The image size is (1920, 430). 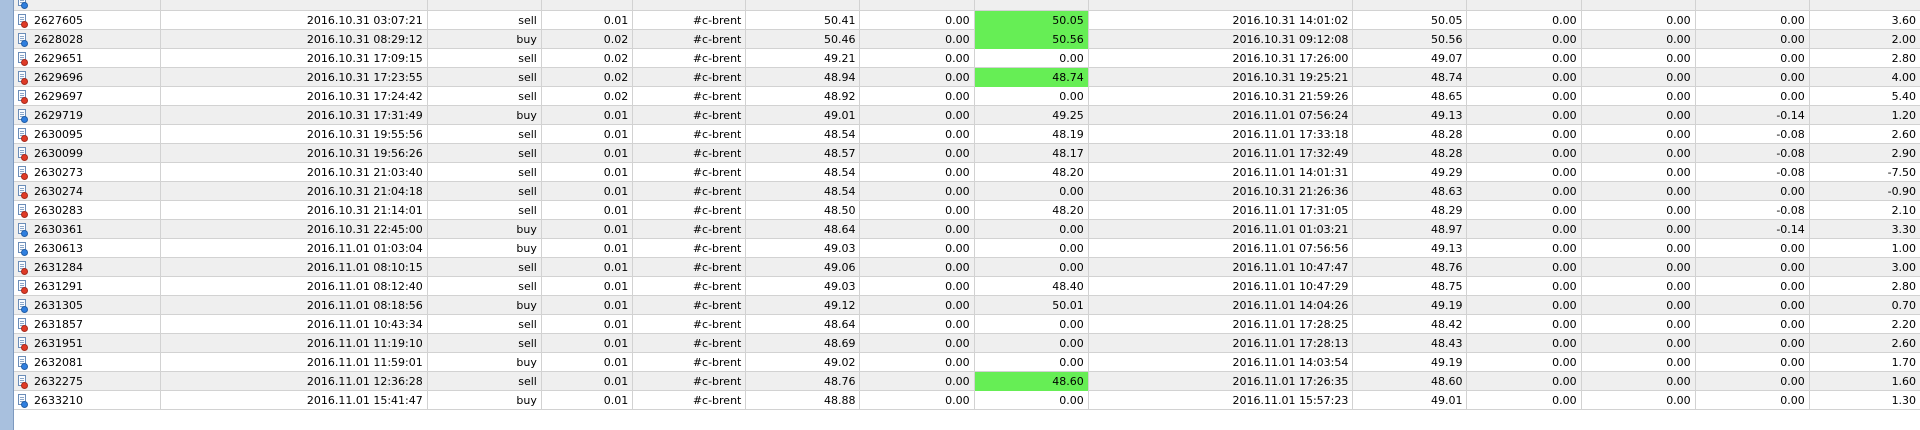 What do you see at coordinates (967, 5) in the screenshot?
I see `table-row-partial-top` at bounding box center [967, 5].